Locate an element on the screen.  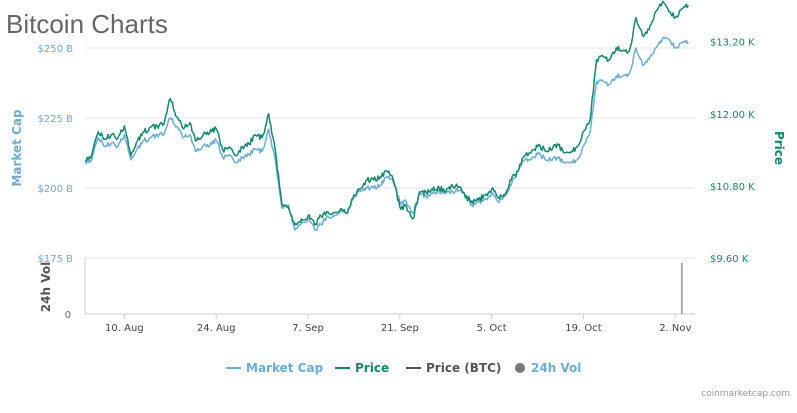
legend-label: Price (BTC) is located at coordinates (463, 368).